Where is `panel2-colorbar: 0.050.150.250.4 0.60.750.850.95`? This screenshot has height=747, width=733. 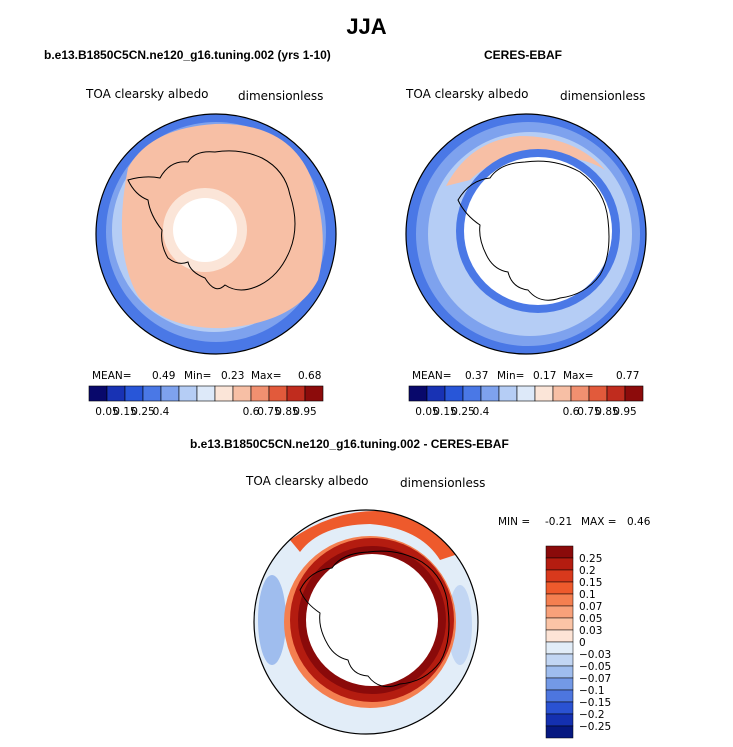 panel2-colorbar: 0.050.150.250.4 0.60.750.850.95 is located at coordinates (526, 401).